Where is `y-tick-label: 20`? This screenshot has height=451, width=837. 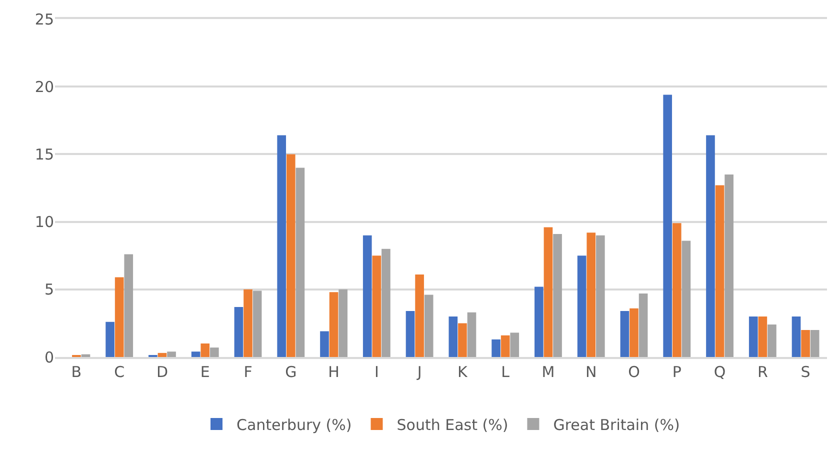 y-tick-label: 20 is located at coordinates (44, 87).